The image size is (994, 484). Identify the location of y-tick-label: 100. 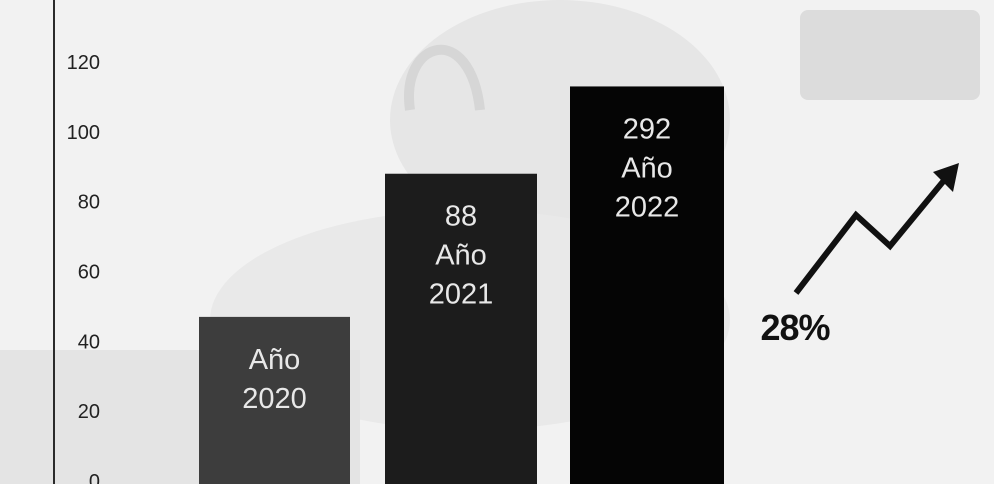
(83, 133).